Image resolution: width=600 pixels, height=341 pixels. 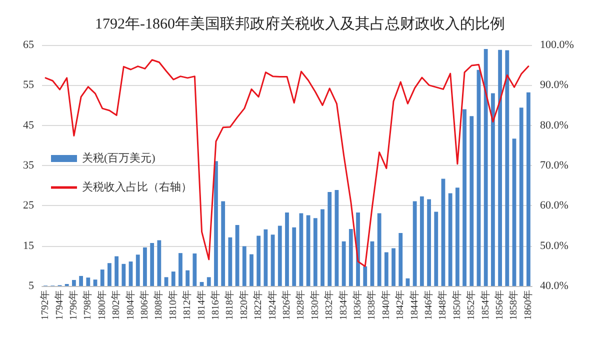 I want to click on legend-label: 关税(百万美元), so click(x=119, y=158).